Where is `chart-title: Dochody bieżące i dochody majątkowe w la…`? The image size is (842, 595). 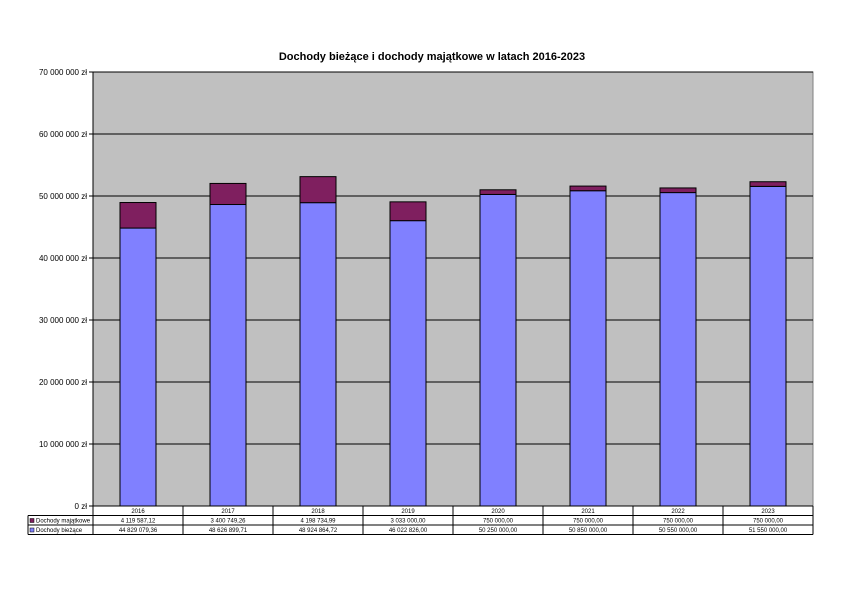
chart-title: Dochody bieżące i dochody majątkowe w la… is located at coordinates (432, 57).